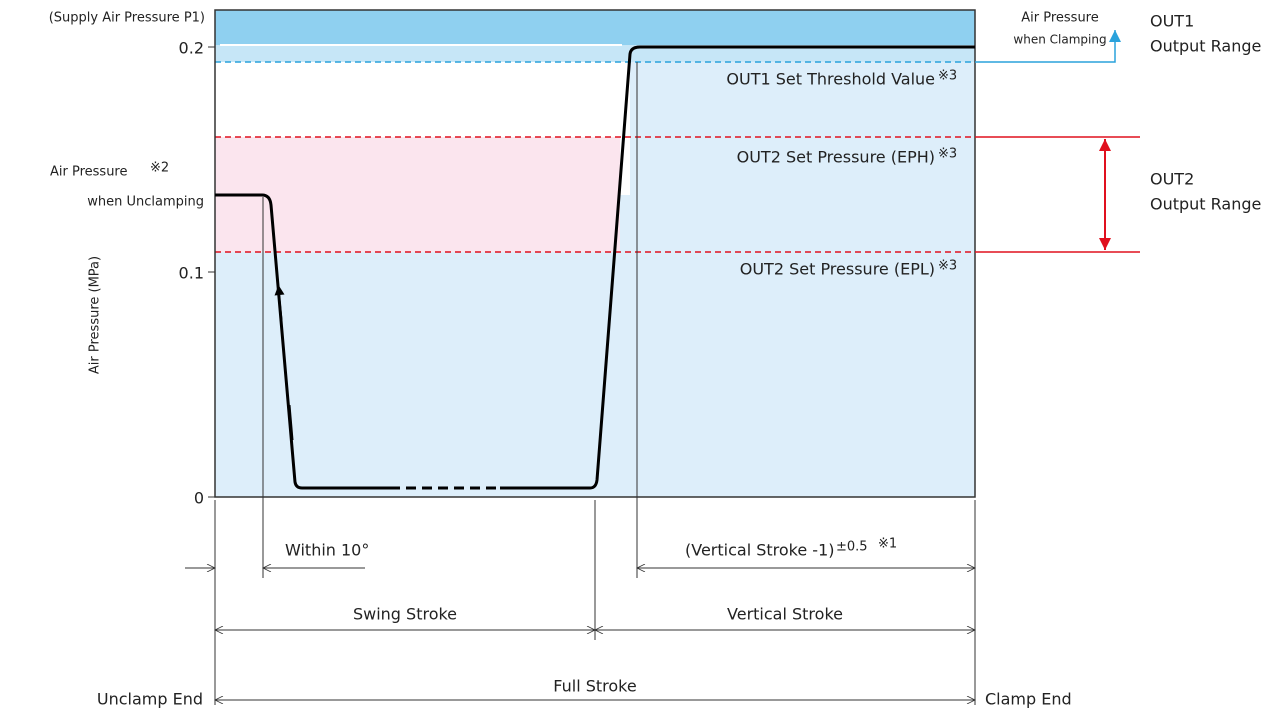  What do you see at coordinates (191, 48) in the screenshot?
I see `tick-label: 0.2` at bounding box center [191, 48].